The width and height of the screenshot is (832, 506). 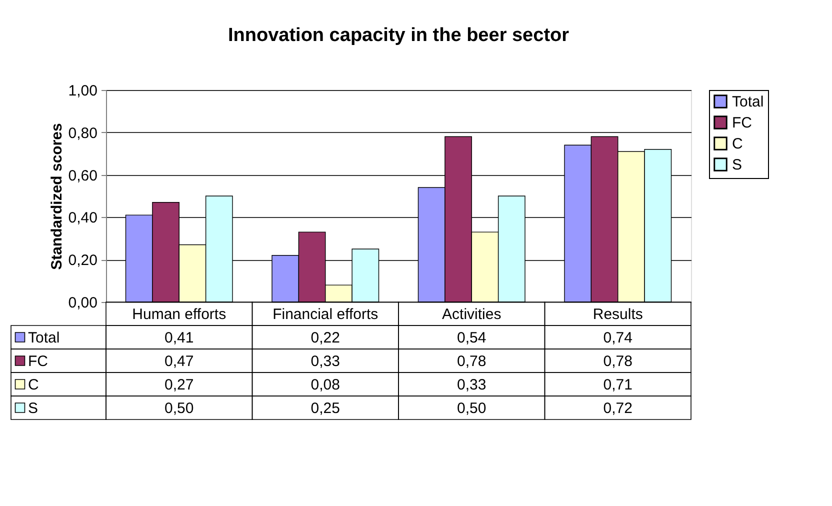 What do you see at coordinates (325, 337) in the screenshot?
I see `data-label: 0,22` at bounding box center [325, 337].